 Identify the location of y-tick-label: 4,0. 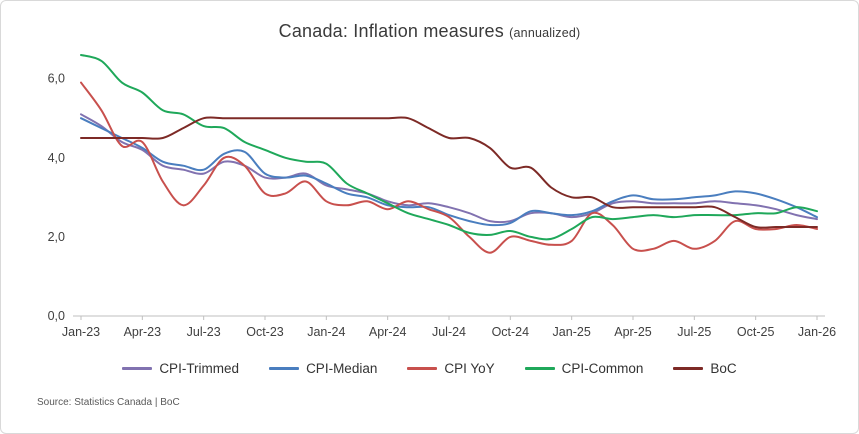
(56, 158).